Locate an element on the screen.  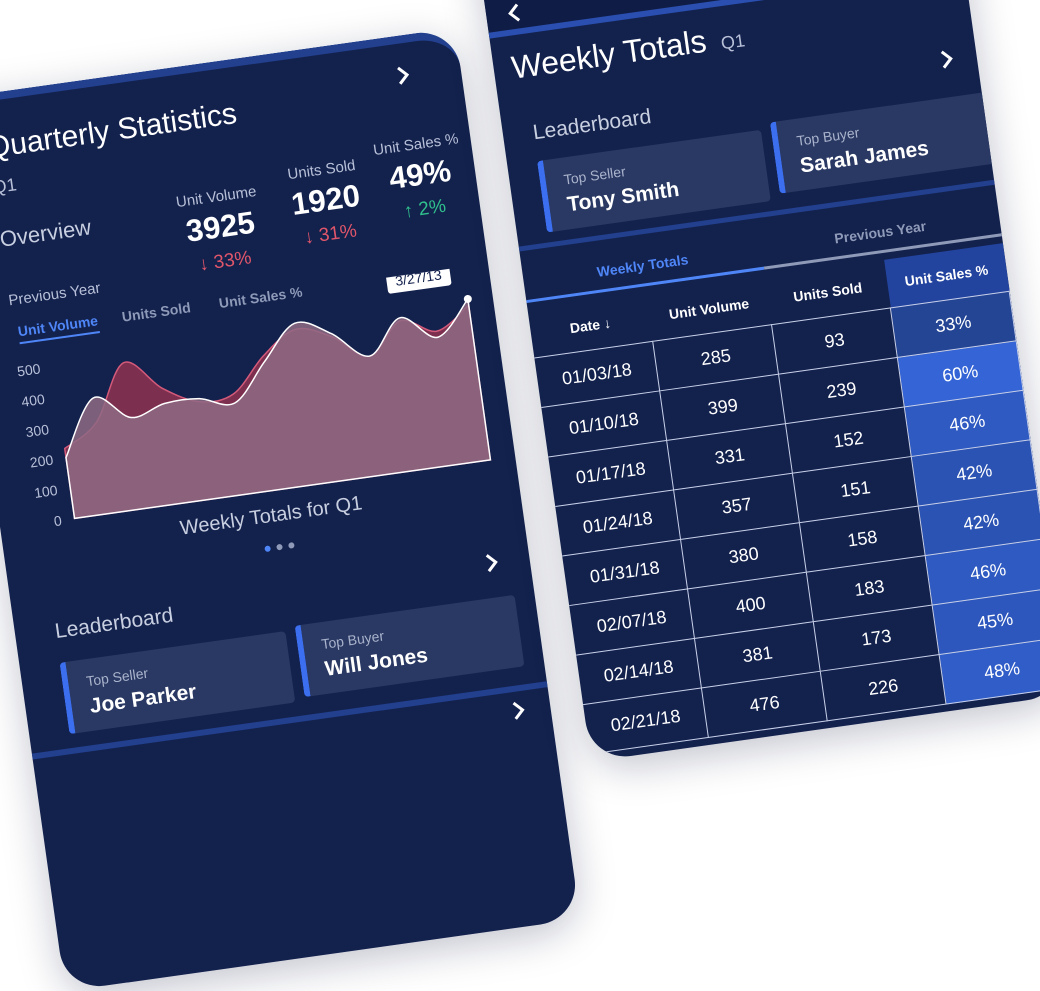
y-tick-label: 100 is located at coordinates (46, 491).